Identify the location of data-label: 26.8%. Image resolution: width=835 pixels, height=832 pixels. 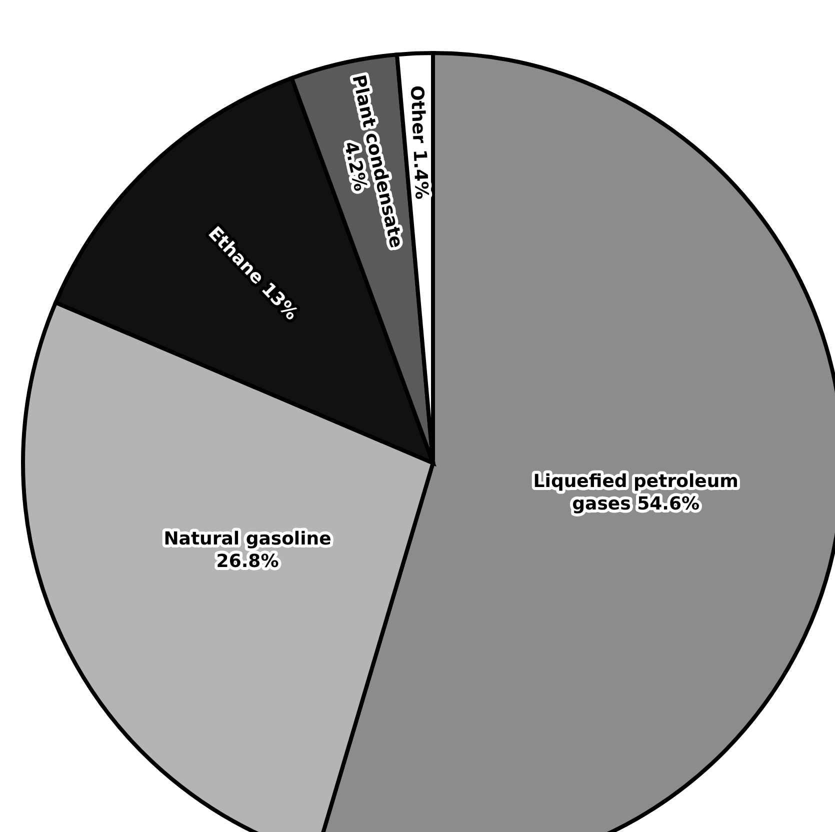
(247, 561).